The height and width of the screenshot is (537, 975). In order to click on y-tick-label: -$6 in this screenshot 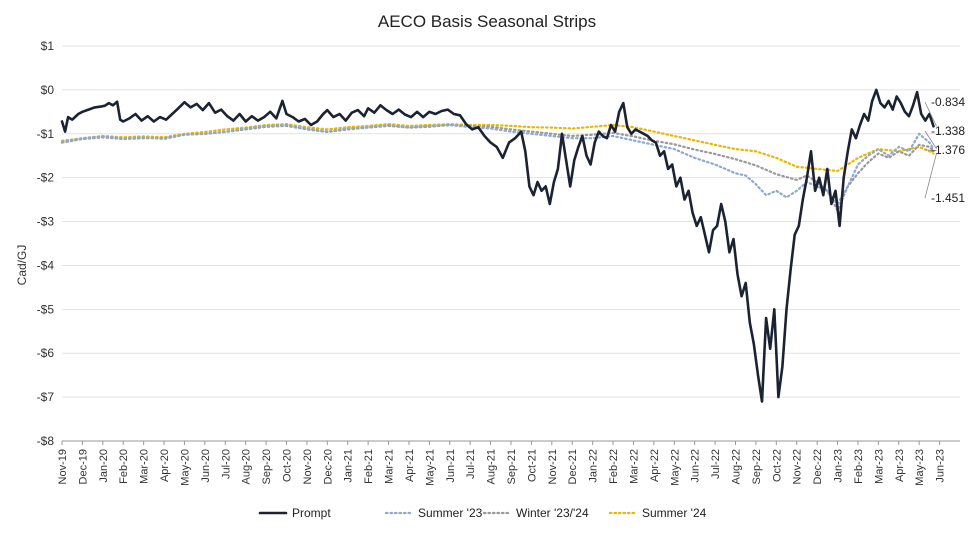, I will do `click(46, 353)`.